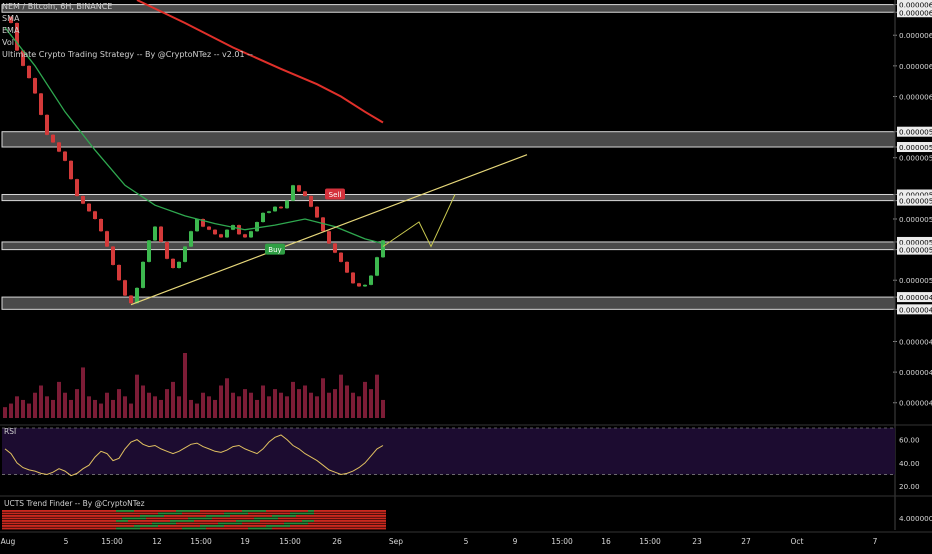 This screenshot has width=932, height=554. Describe the element at coordinates (797, 541) in the screenshot. I see `time-tick-label: Oct` at that location.